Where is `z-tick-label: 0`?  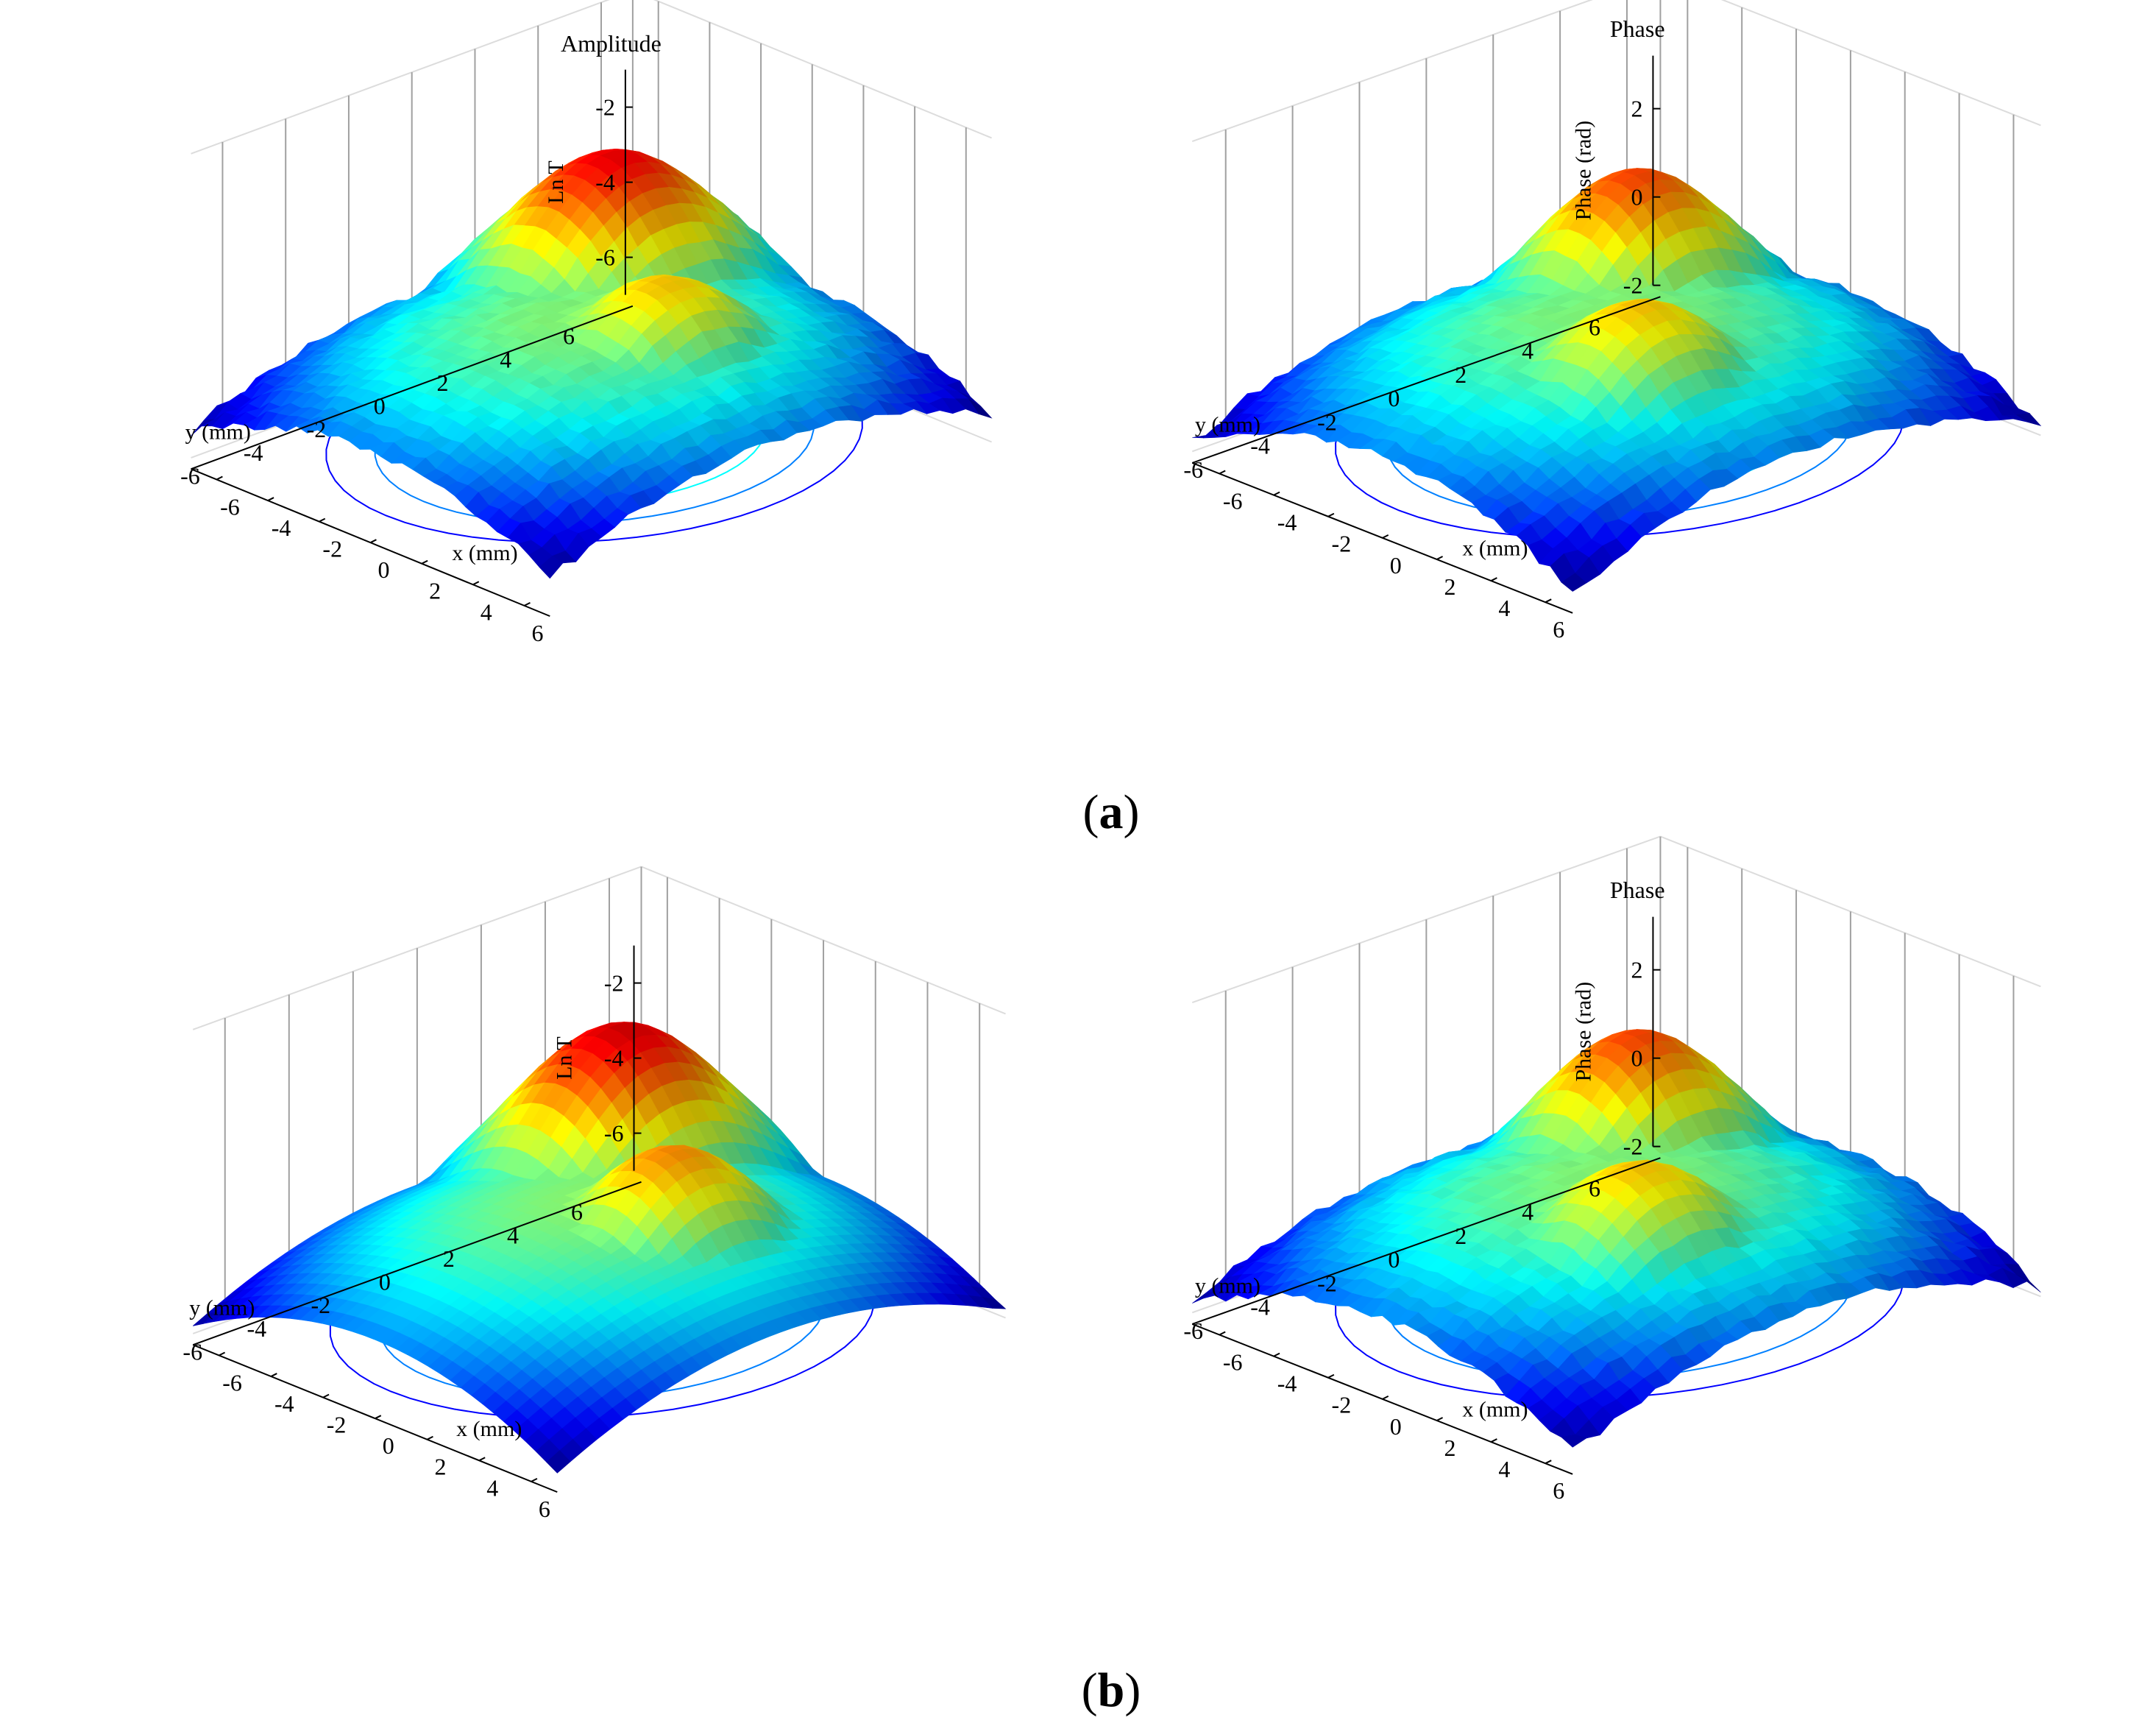
z-tick-label: 0 is located at coordinates (1637, 1058).